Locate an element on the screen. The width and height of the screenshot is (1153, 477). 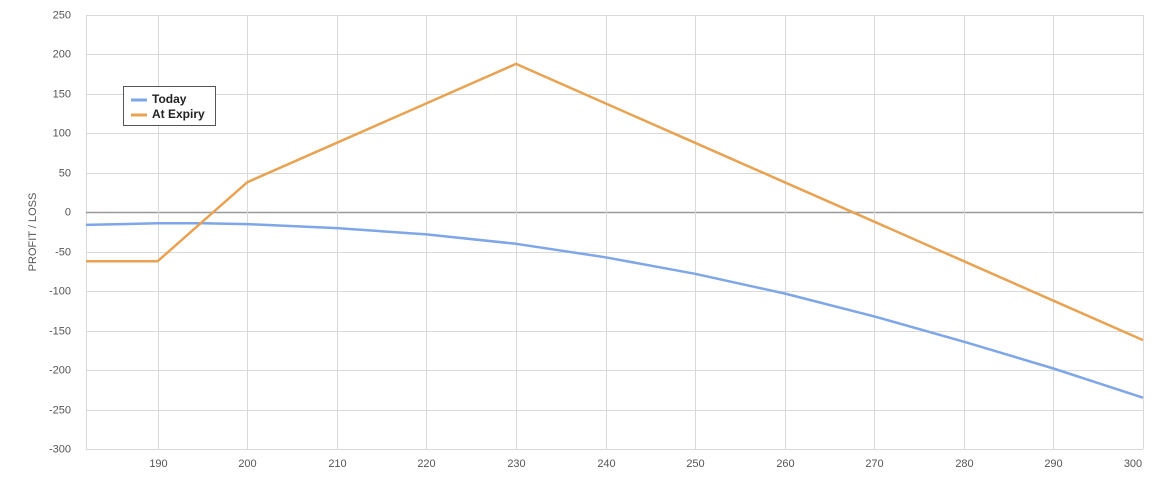
y-tick-label: 150 is located at coordinates (62, 94).